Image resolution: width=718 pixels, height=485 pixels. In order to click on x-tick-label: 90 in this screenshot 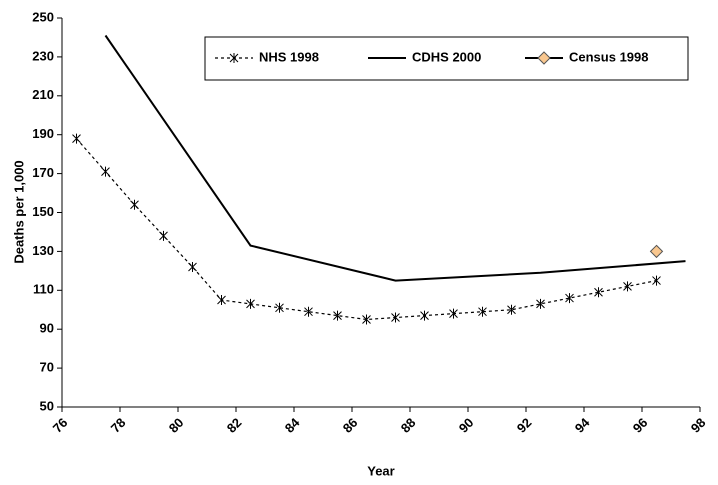, I will do `click(466, 425)`.